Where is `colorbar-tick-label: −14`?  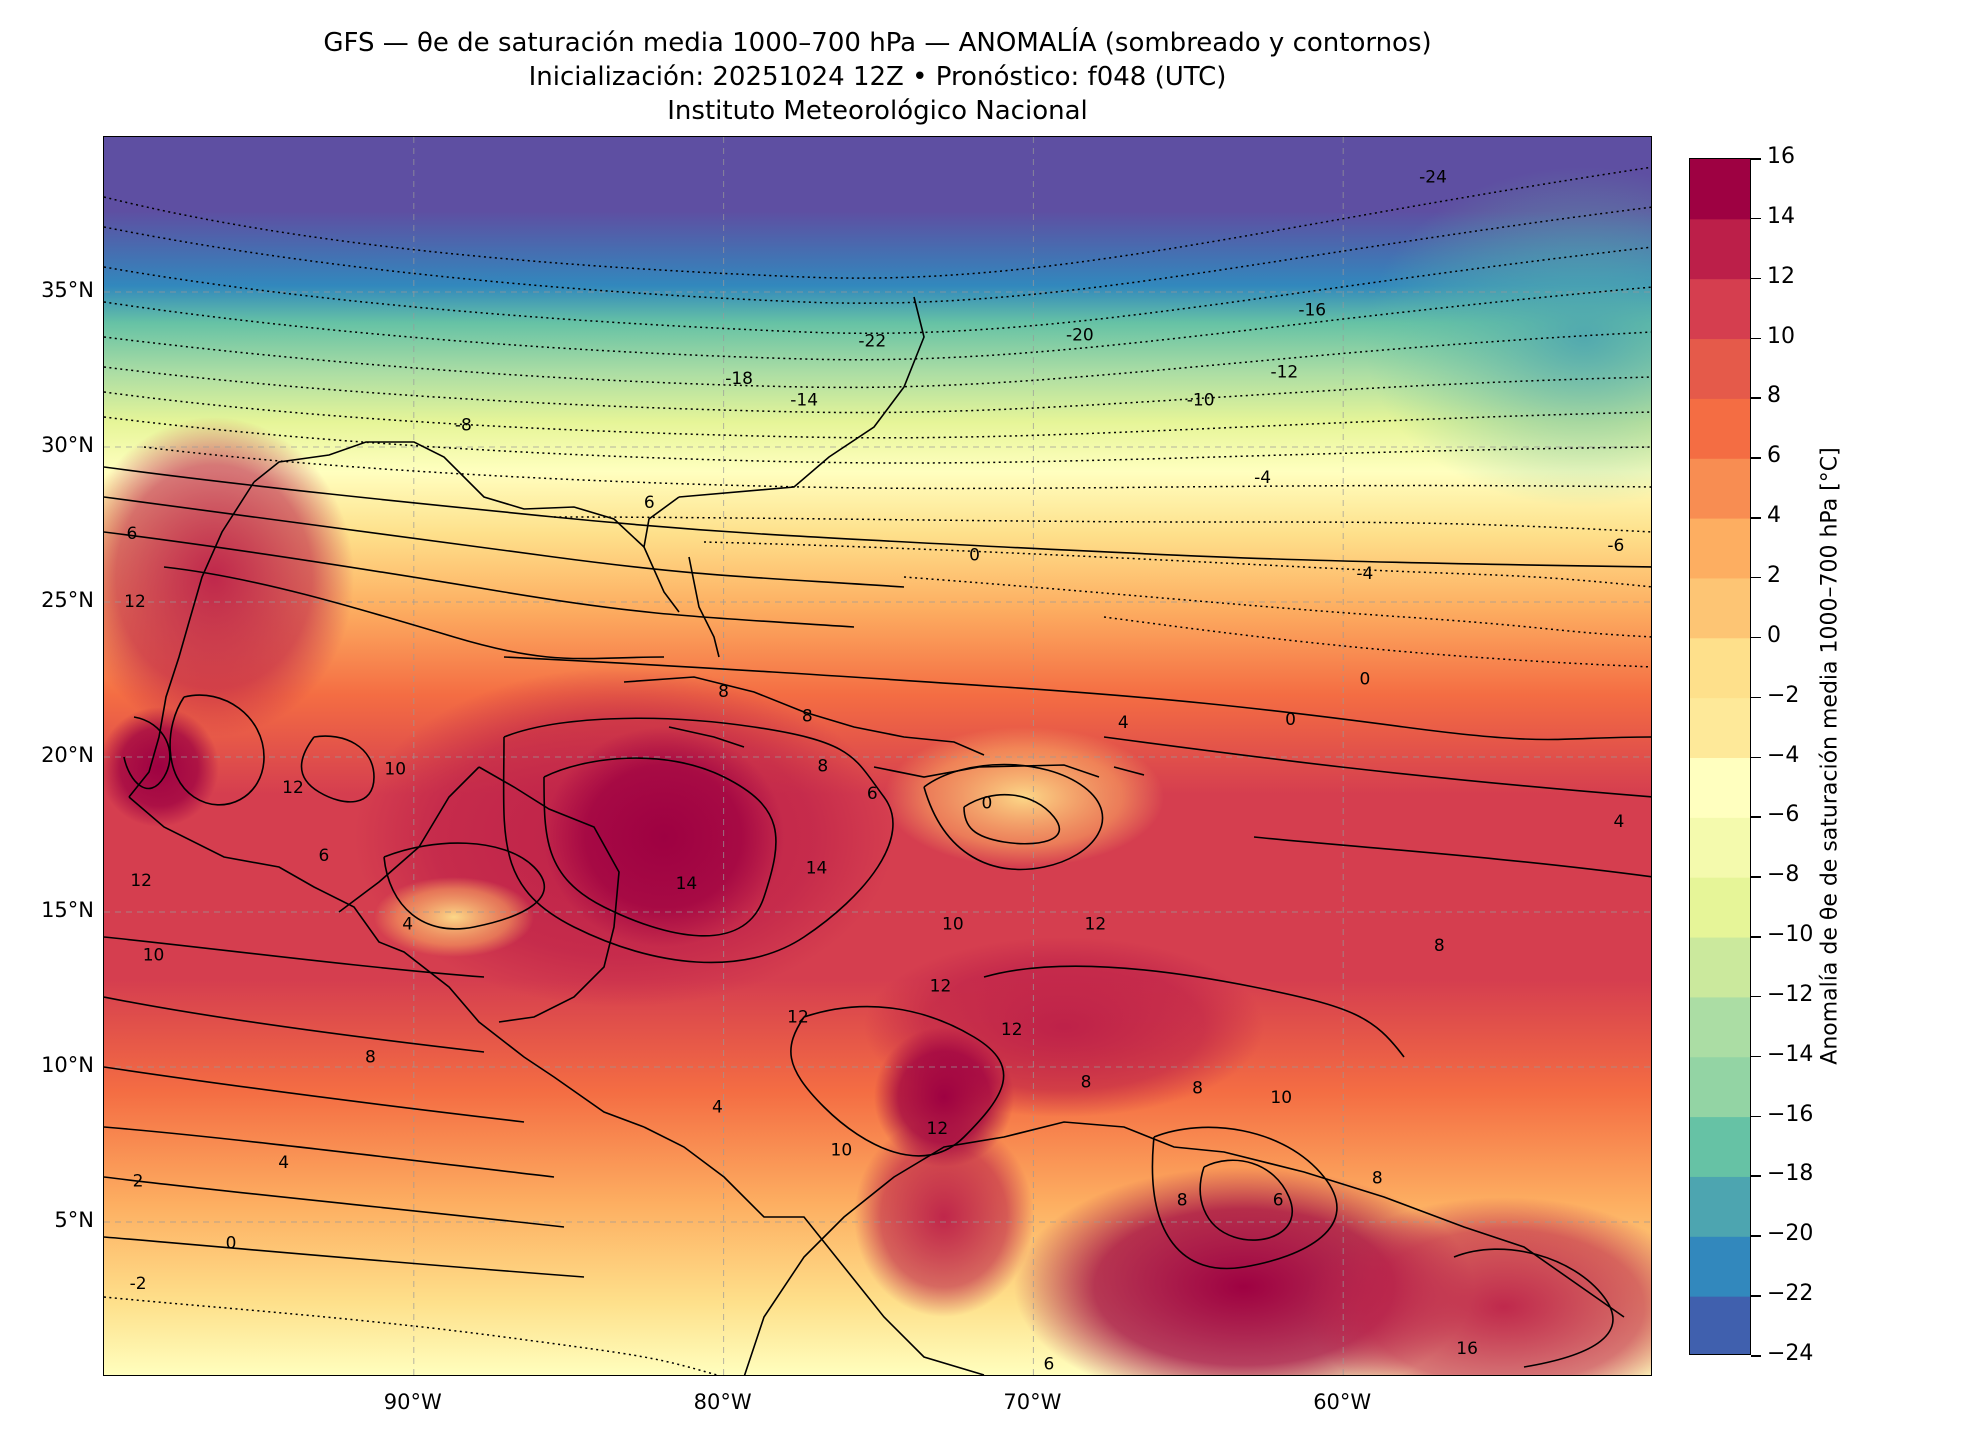 colorbar-tick-label: −14 is located at coordinates (1790, 1054).